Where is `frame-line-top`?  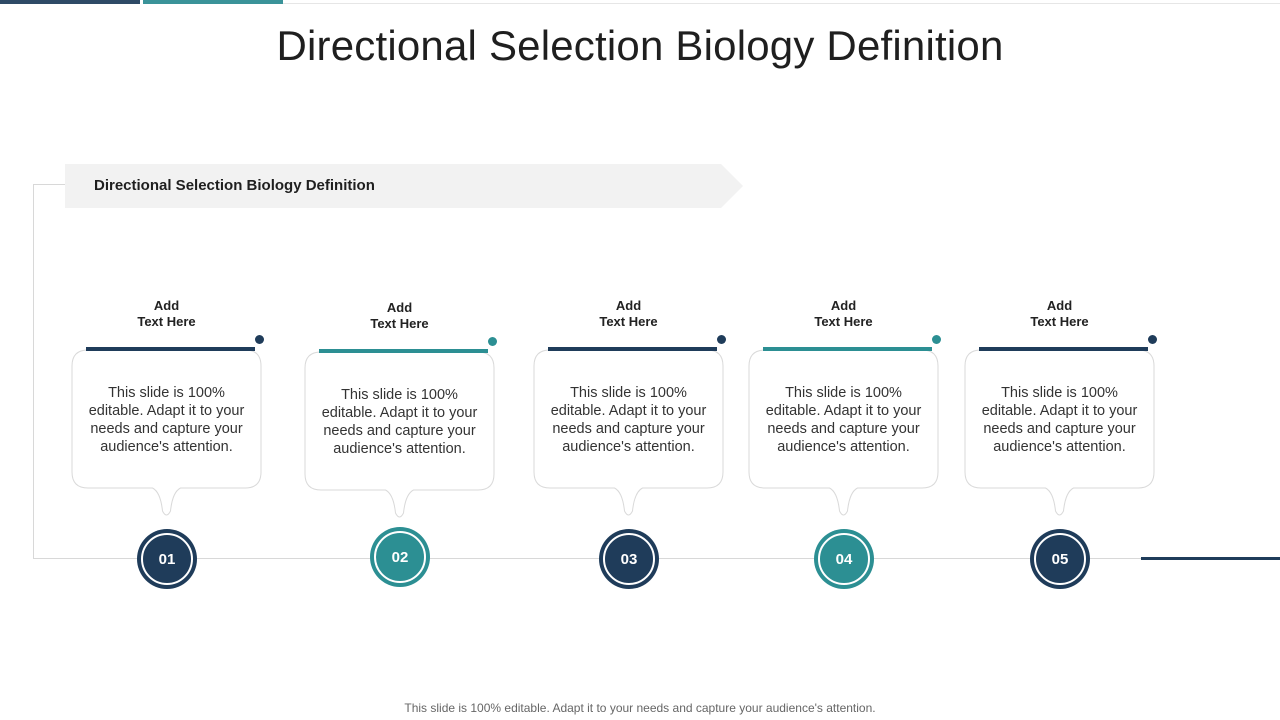 frame-line-top is located at coordinates (49, 184).